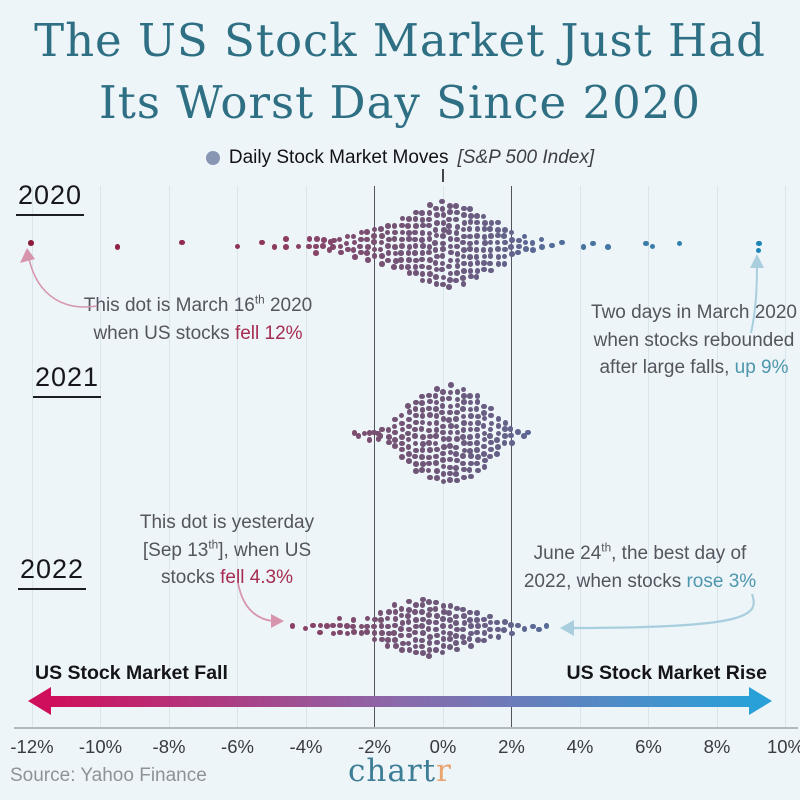 Image resolution: width=800 pixels, height=800 pixels. I want to click on title-line-1: The US Stock Market Just Had, so click(400, 40).